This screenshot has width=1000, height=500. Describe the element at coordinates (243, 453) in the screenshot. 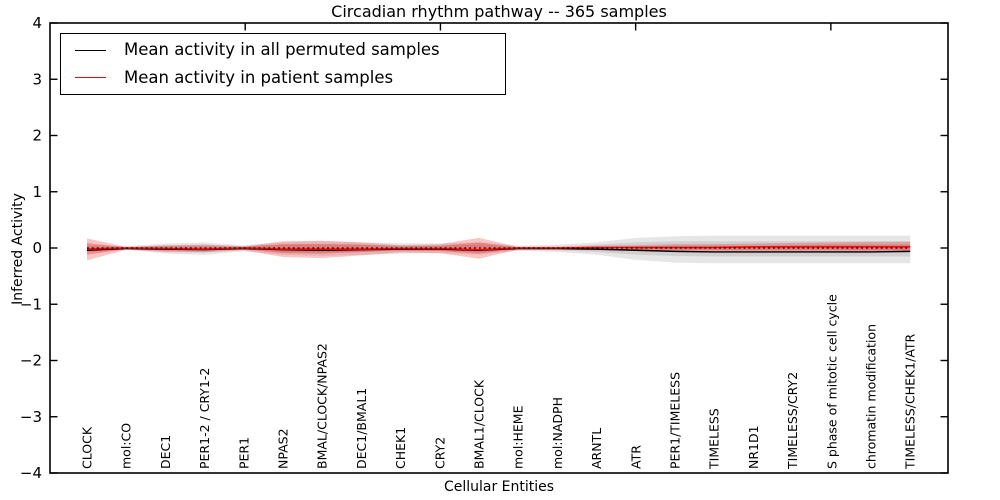

I see `x-tick-label: PER1` at that location.